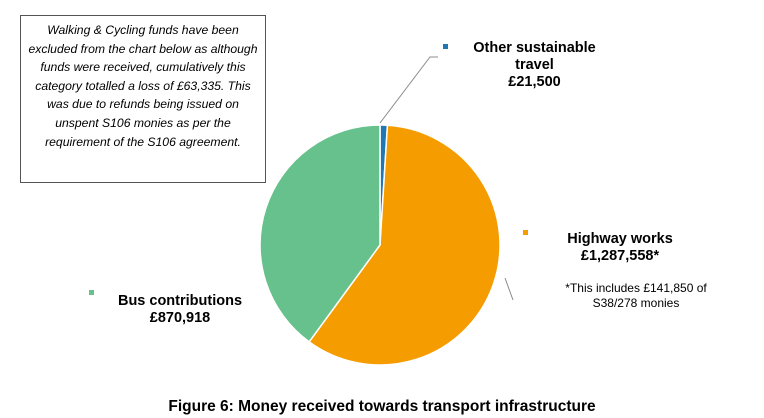  What do you see at coordinates (91, 292) in the screenshot?
I see `legend-marker-bus` at bounding box center [91, 292].